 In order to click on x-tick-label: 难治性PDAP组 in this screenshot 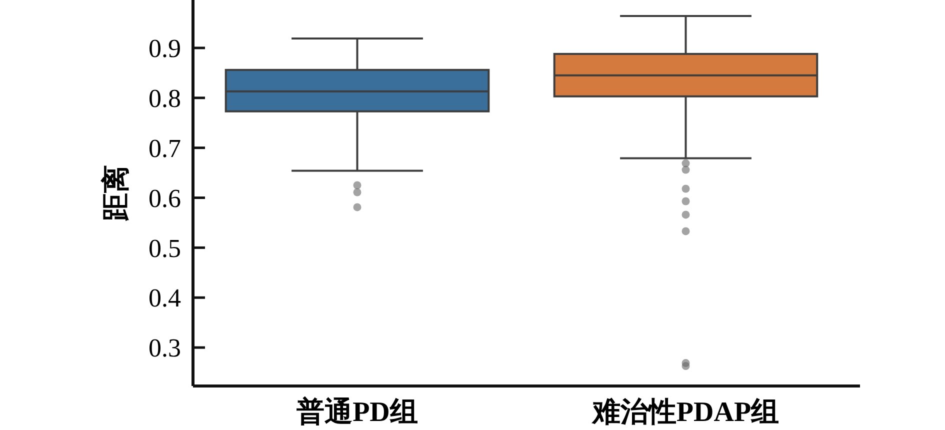, I will do `click(685, 412)`.